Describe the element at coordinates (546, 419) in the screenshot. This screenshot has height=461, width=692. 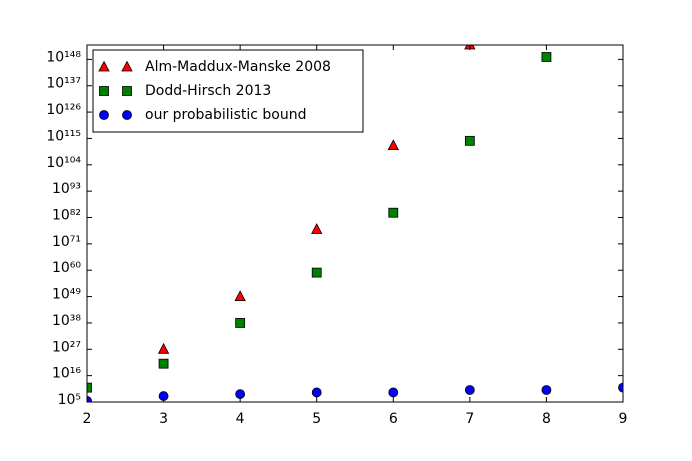
I see `x-tick-label: 8` at that location.